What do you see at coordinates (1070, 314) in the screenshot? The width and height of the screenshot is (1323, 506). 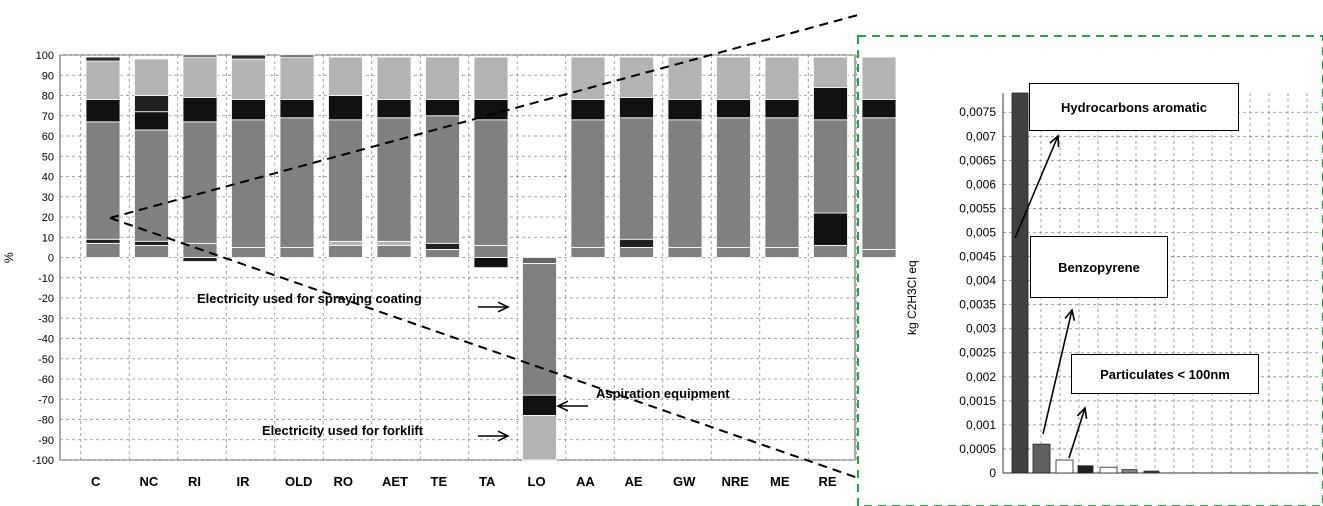 I see `arrow-benzopyrene-head` at bounding box center [1070, 314].